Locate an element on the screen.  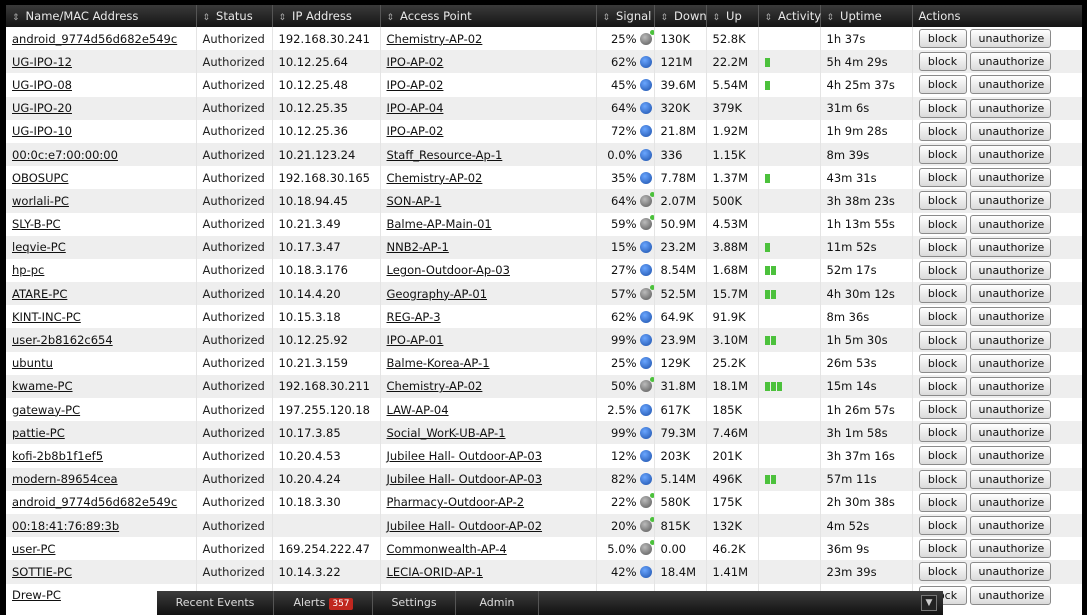
chevron-down-icon: ▼ is located at coordinates (929, 603).